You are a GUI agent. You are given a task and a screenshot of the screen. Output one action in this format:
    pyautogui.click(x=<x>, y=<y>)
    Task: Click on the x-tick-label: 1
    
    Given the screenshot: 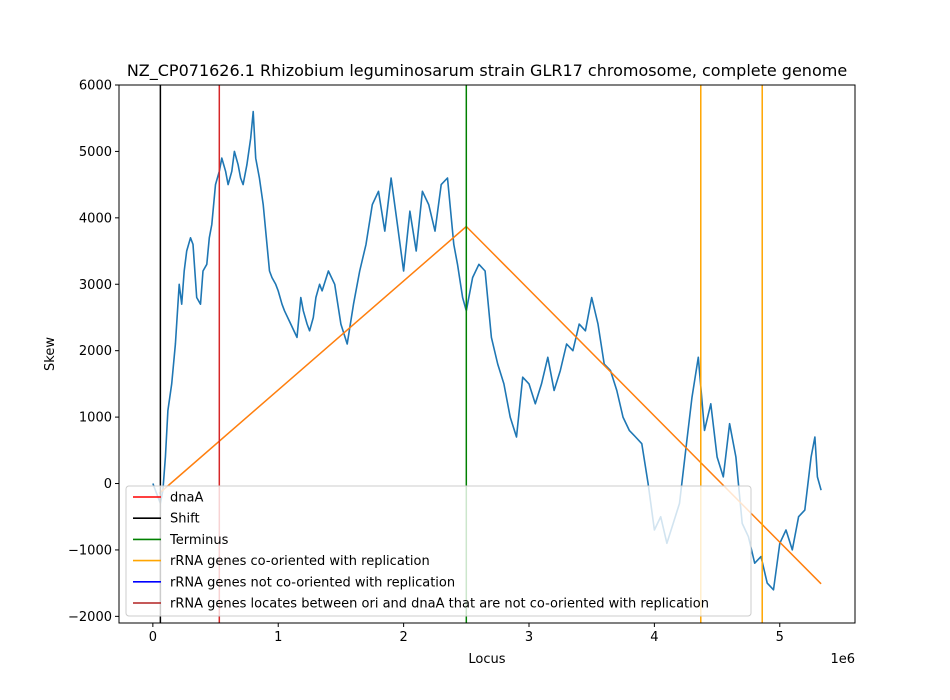 What is the action you would take?
    pyautogui.click(x=278, y=637)
    